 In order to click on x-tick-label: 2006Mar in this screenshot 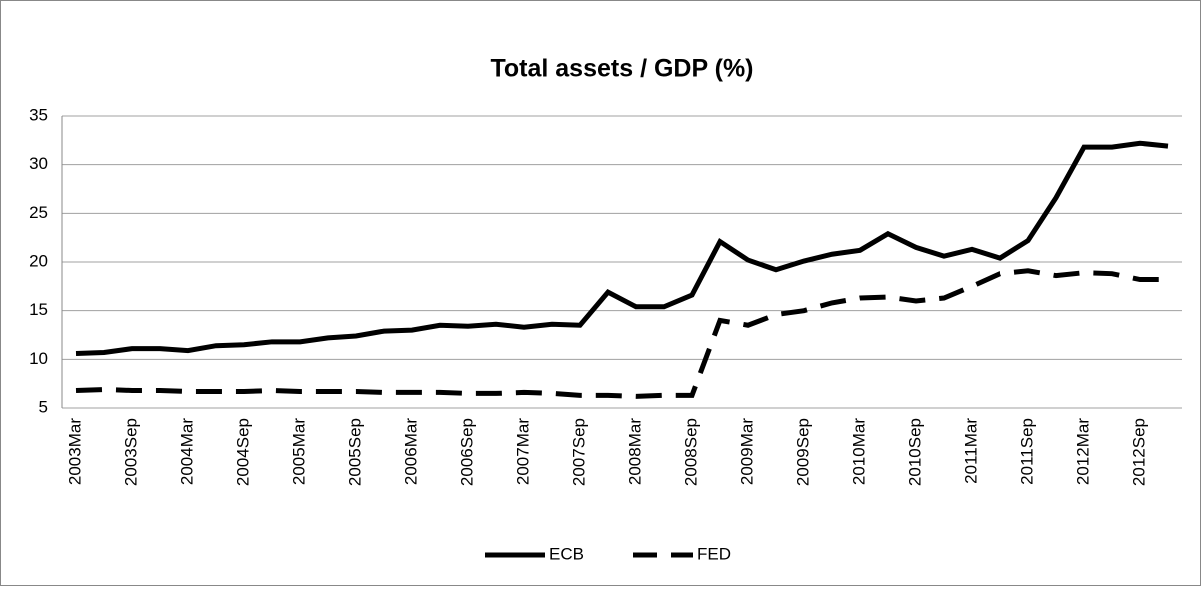, I will do `click(410, 451)`.